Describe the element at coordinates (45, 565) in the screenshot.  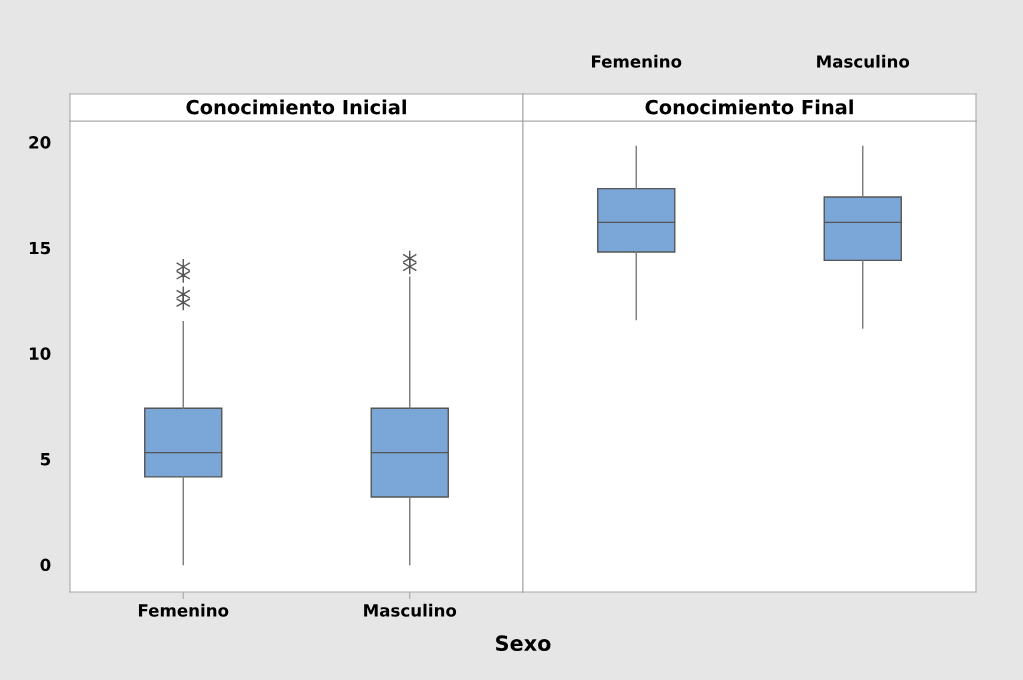
I see `y-tick-label: 0` at that location.